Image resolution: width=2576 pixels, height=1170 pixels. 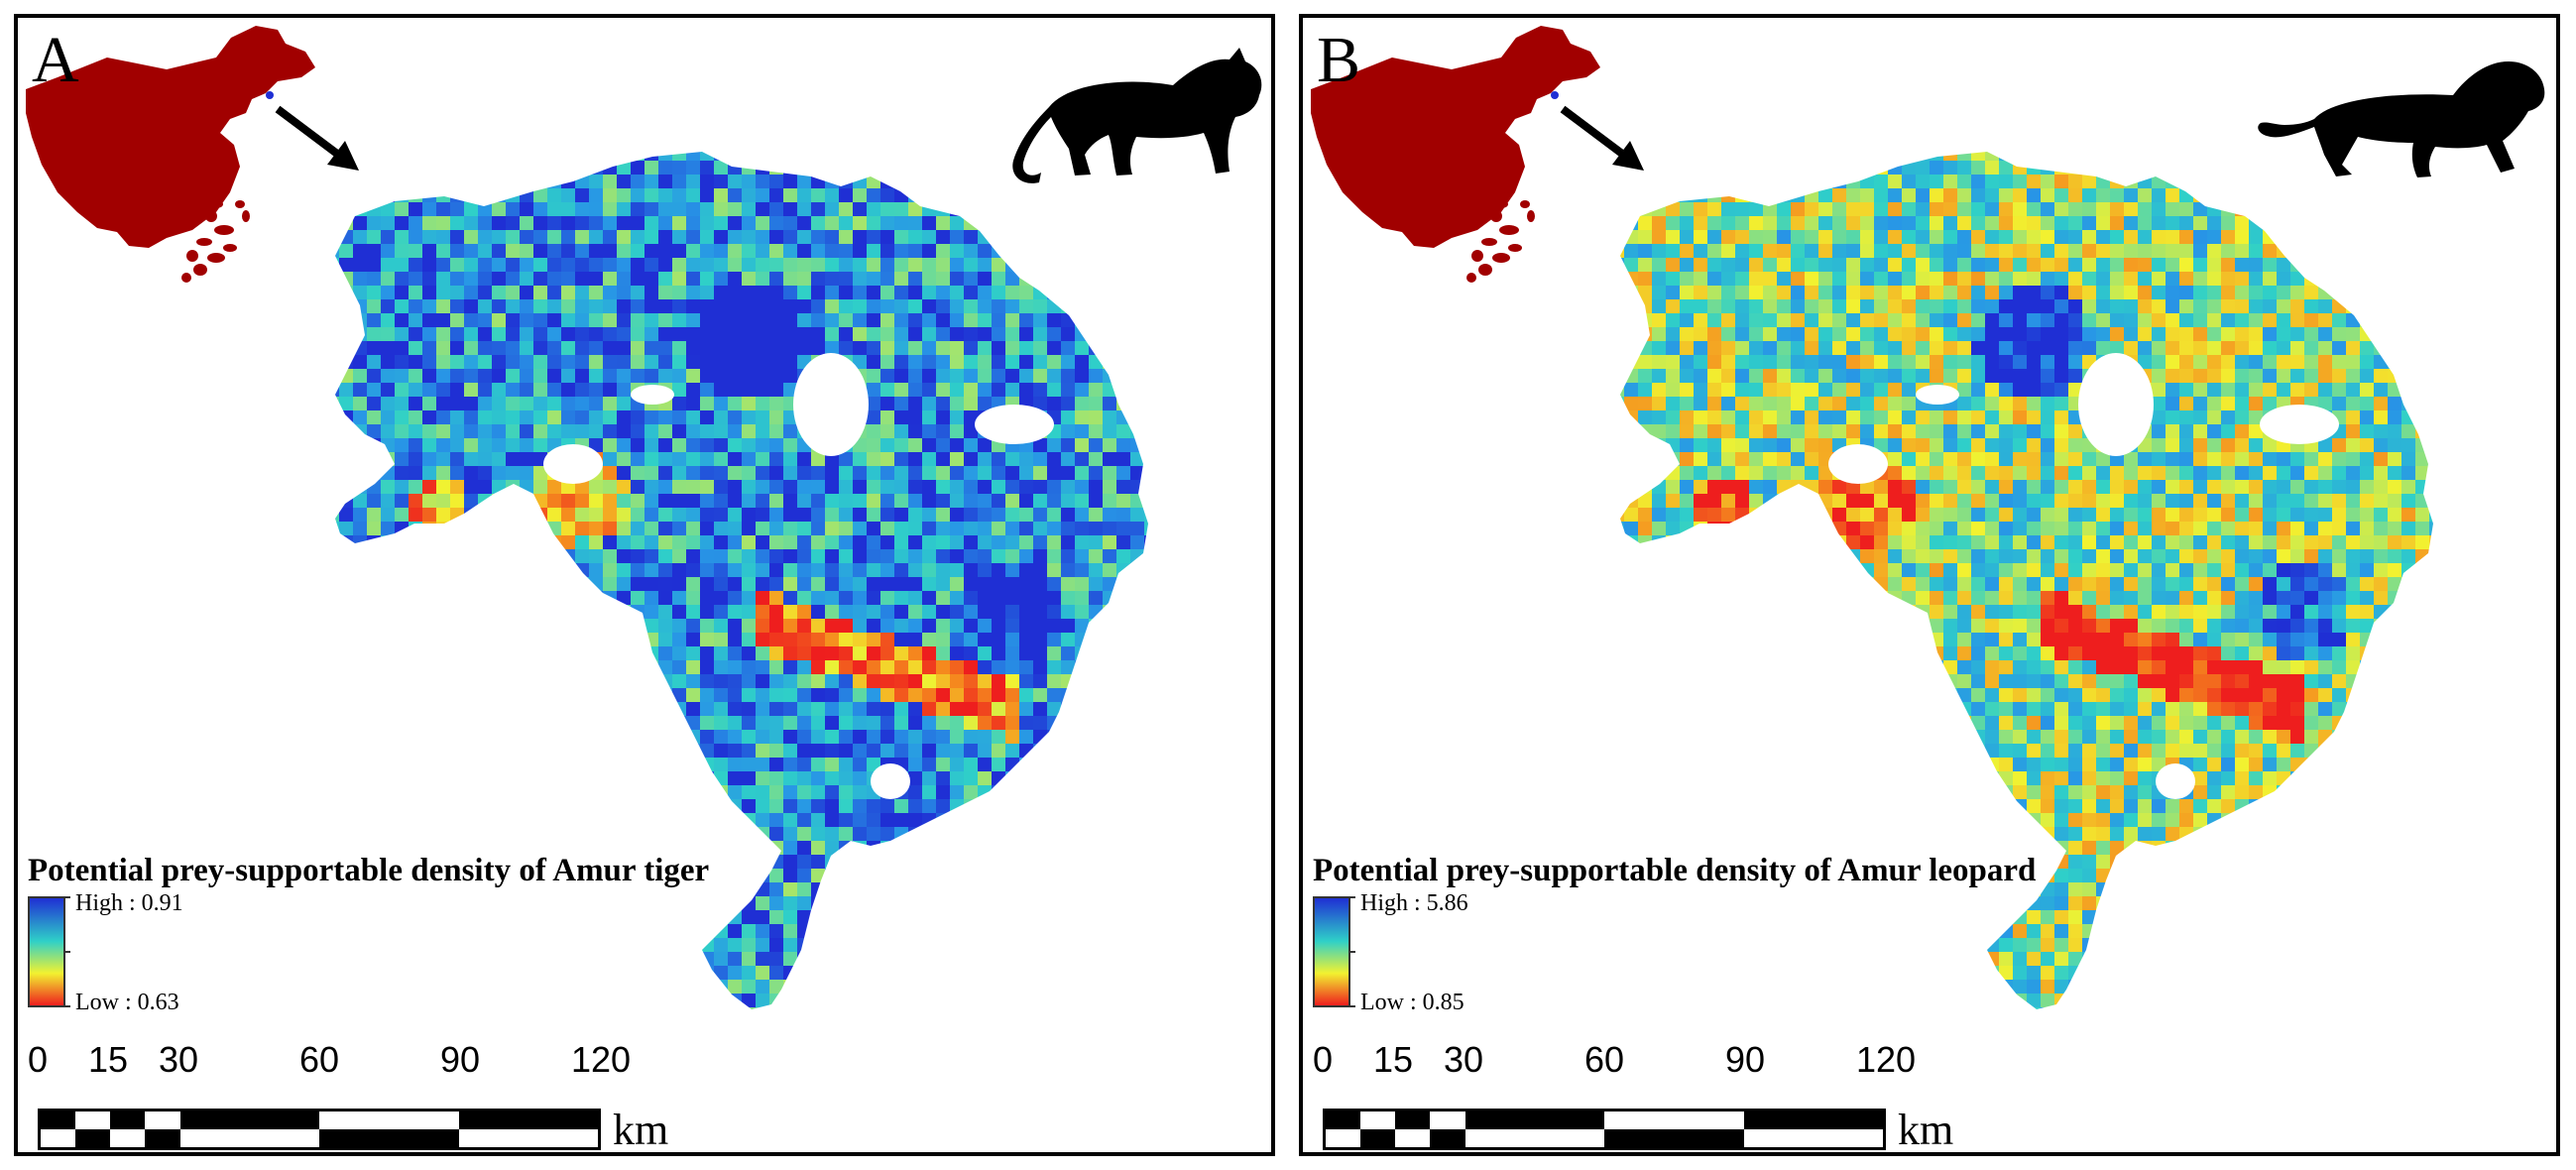 I want to click on panel-letter: B, so click(x=1339, y=60).